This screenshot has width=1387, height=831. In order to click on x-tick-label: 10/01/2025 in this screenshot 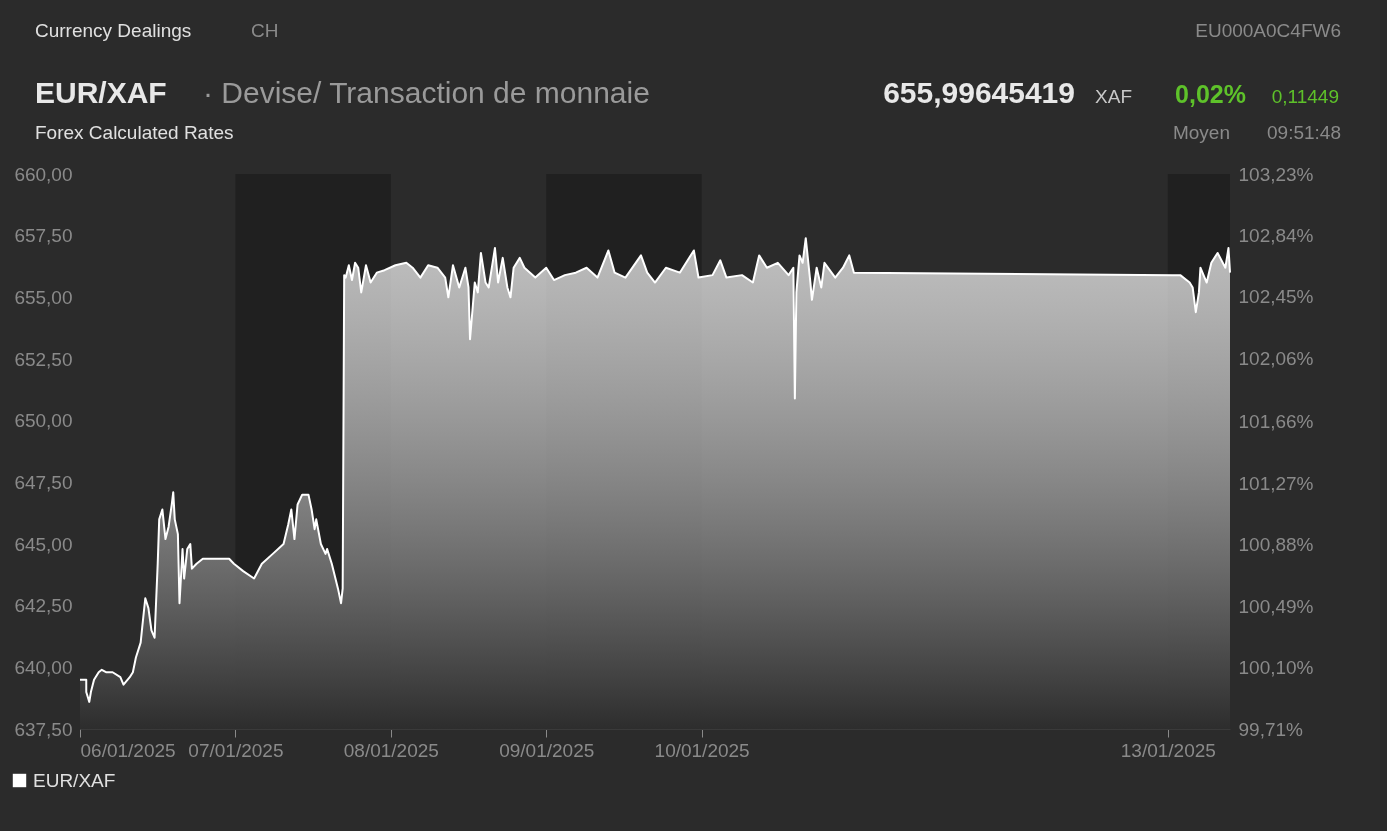, I will do `click(702, 750)`.